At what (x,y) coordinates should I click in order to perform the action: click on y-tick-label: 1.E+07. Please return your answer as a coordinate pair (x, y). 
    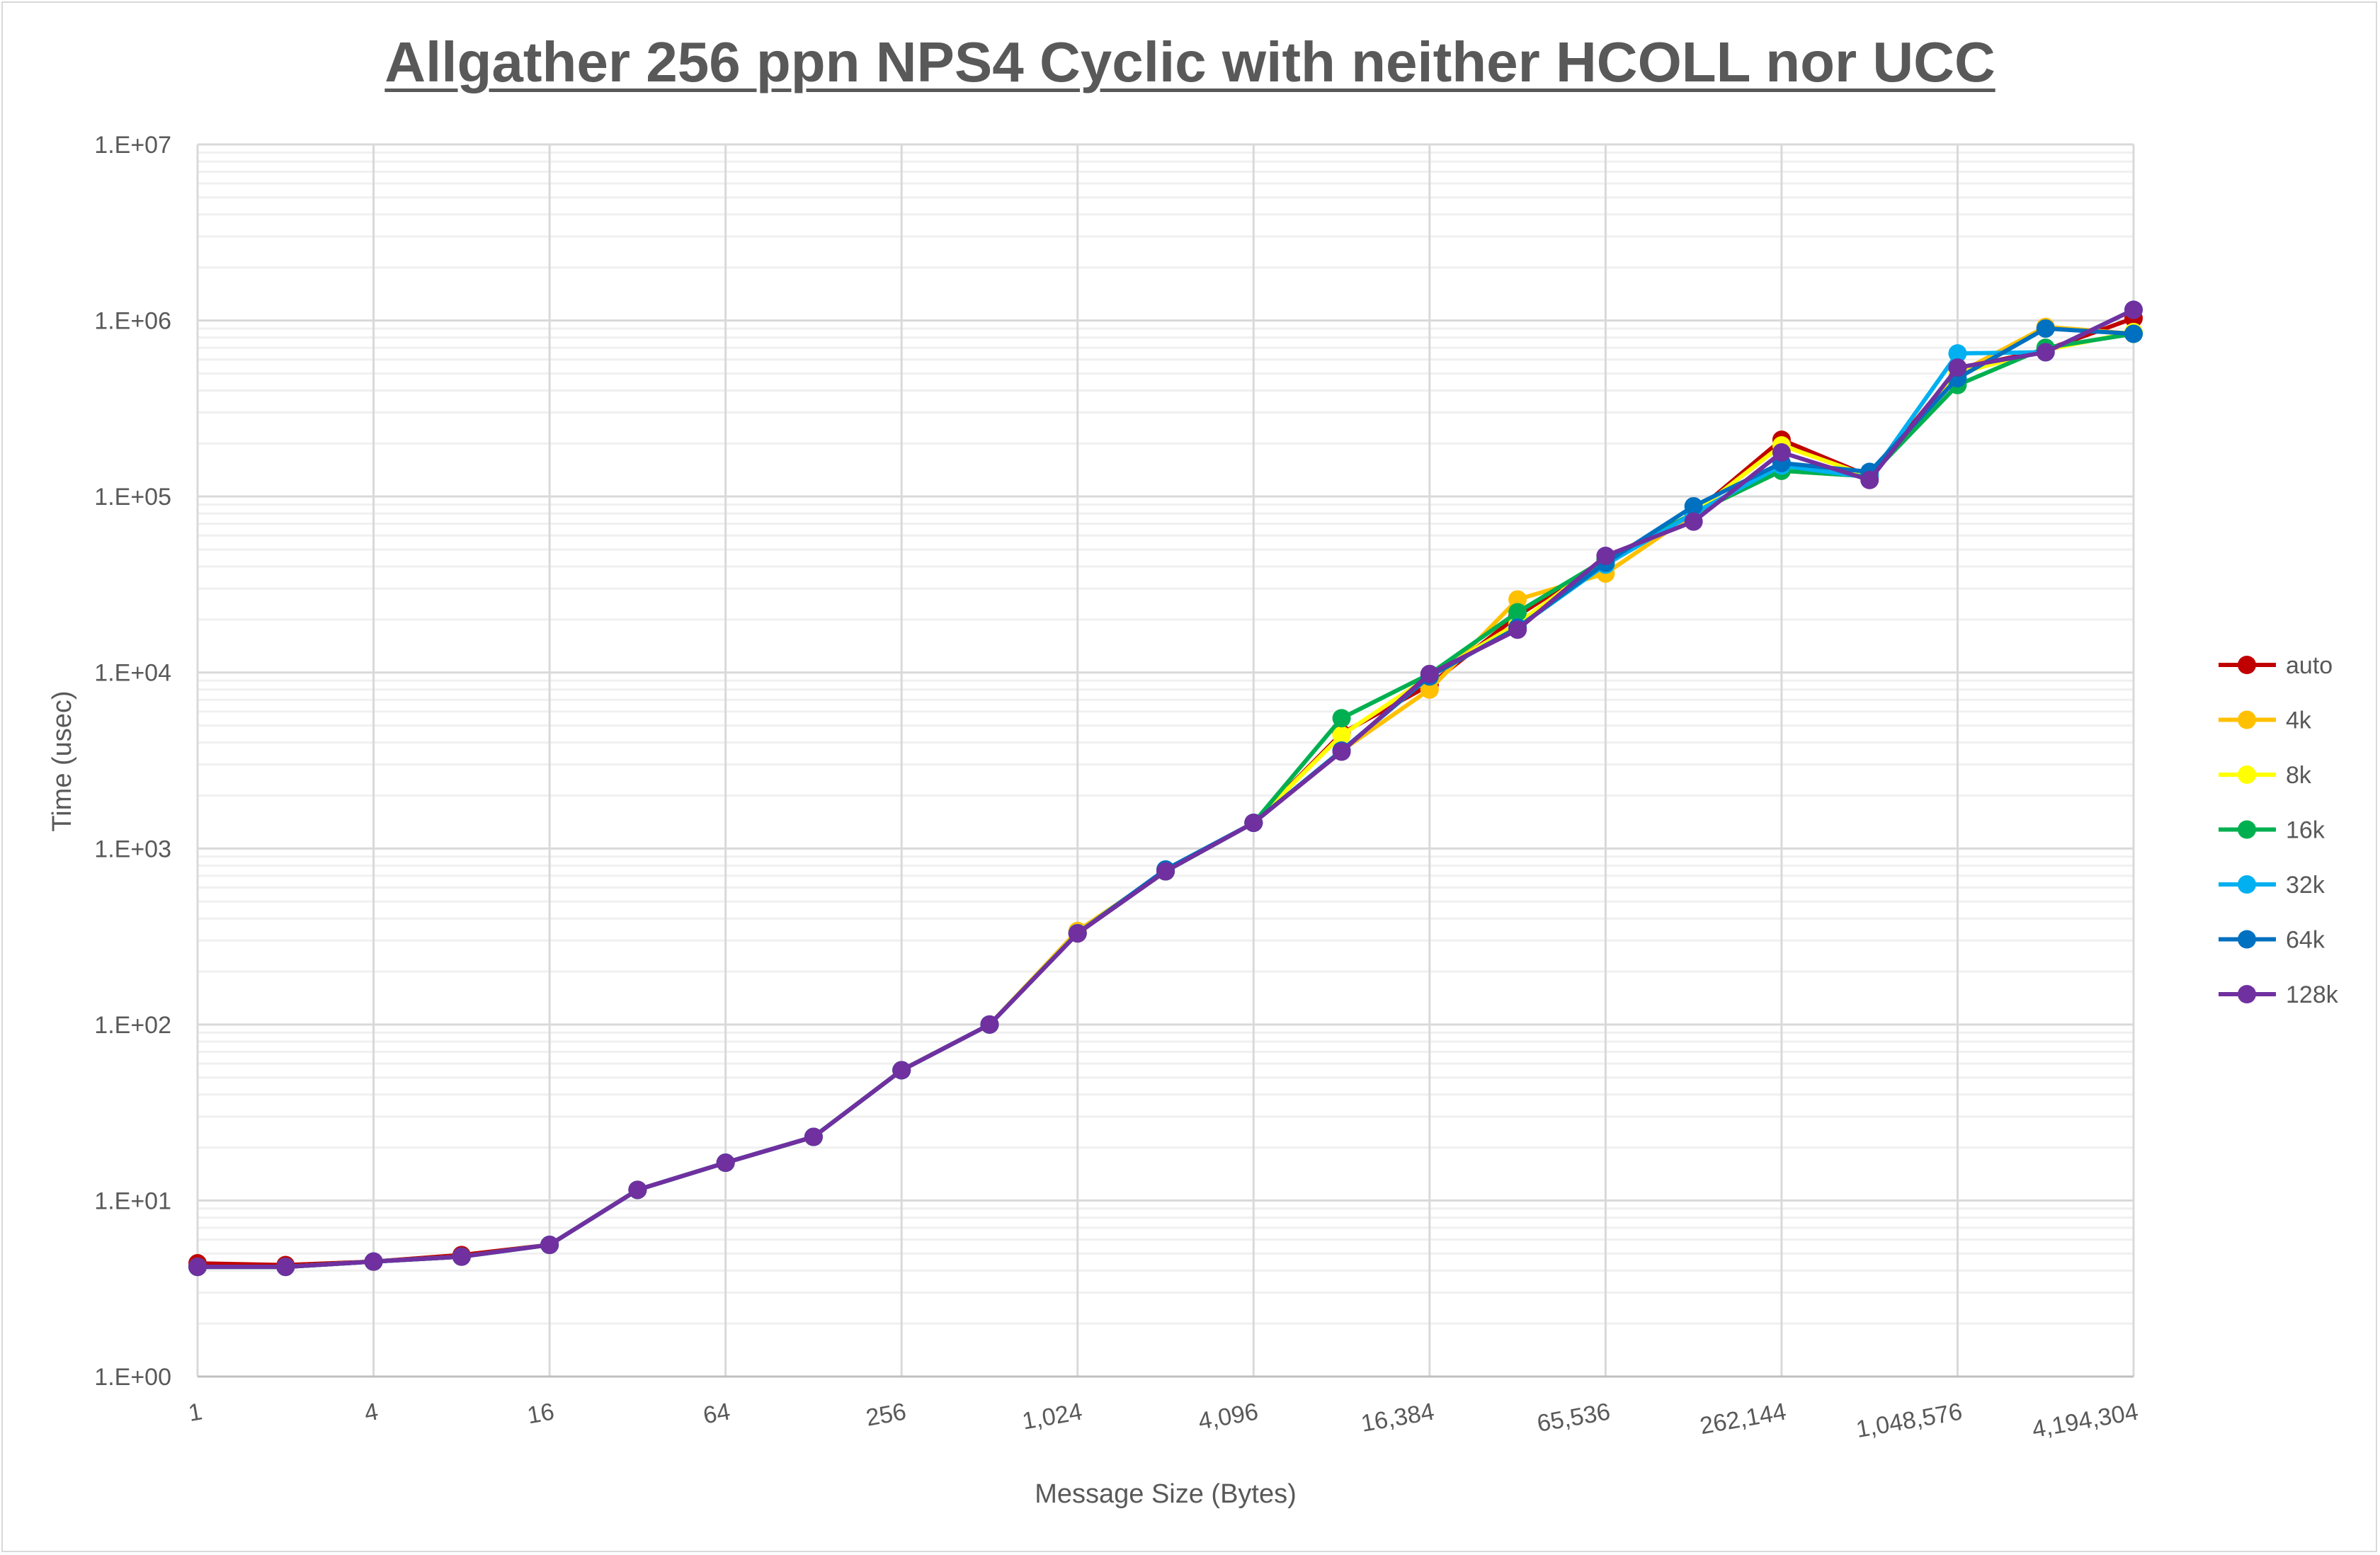
    Looking at the image, I should click on (132, 145).